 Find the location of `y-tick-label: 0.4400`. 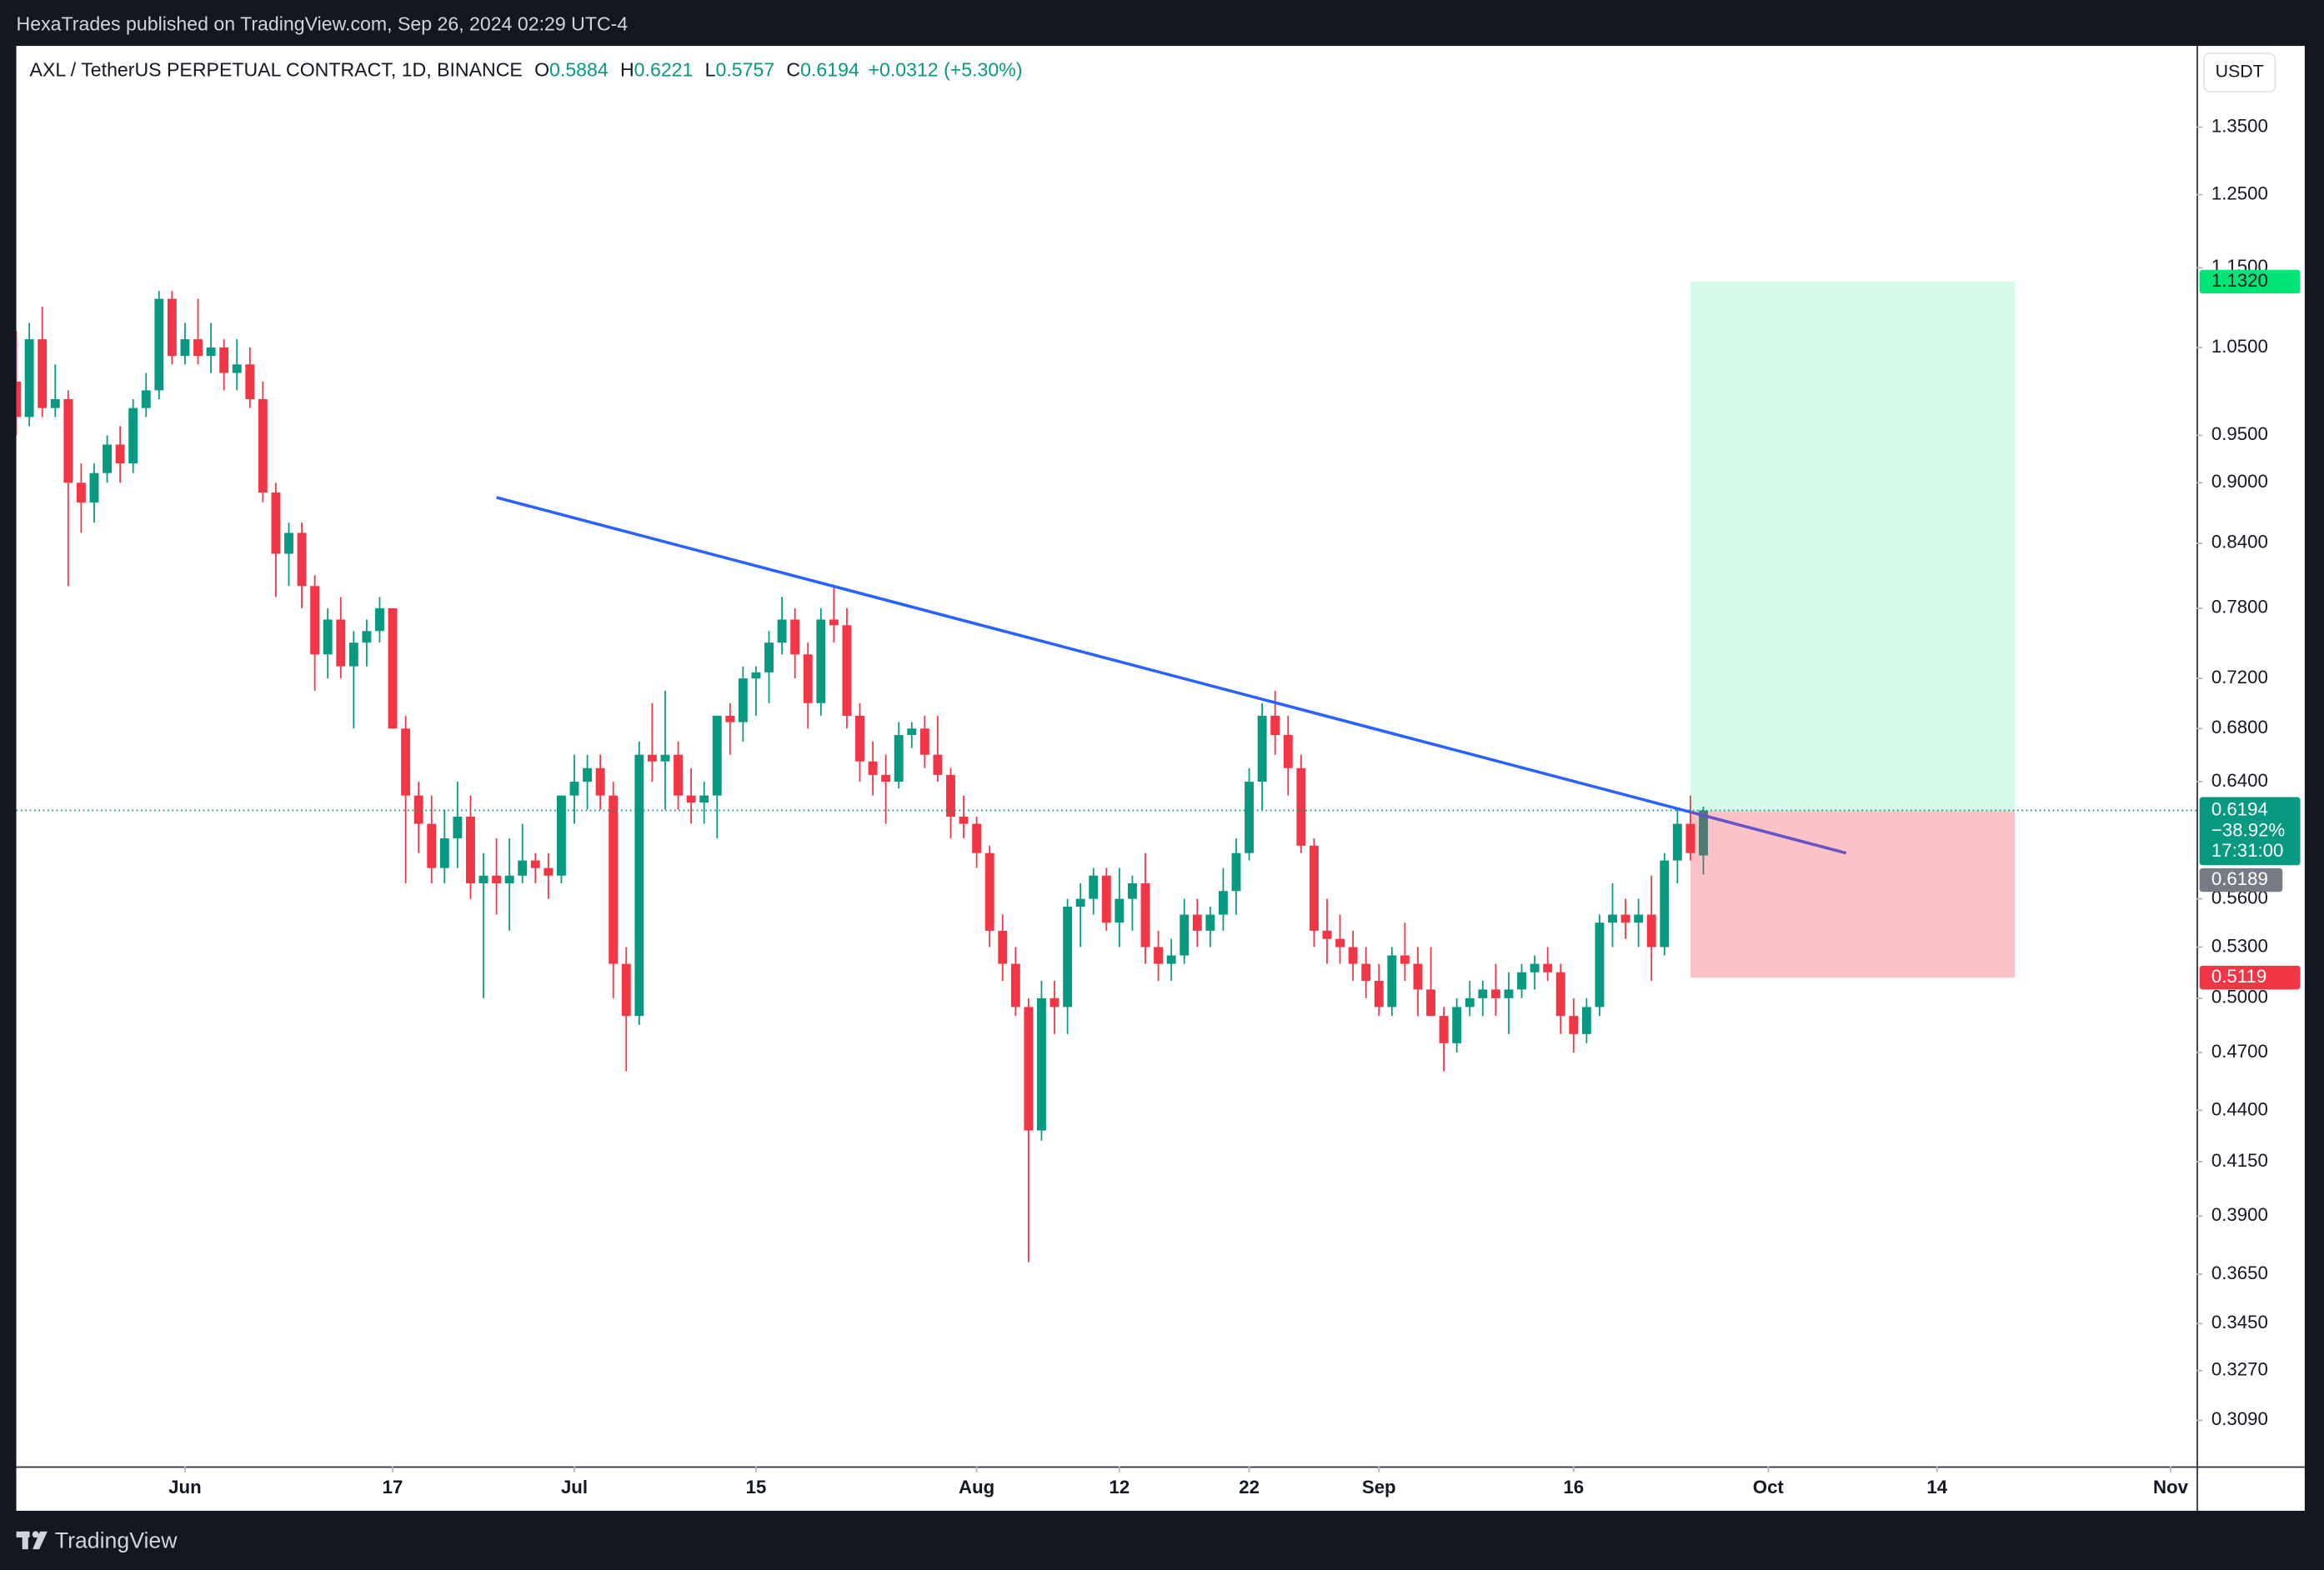

y-tick-label: 0.4400 is located at coordinates (2240, 1108).